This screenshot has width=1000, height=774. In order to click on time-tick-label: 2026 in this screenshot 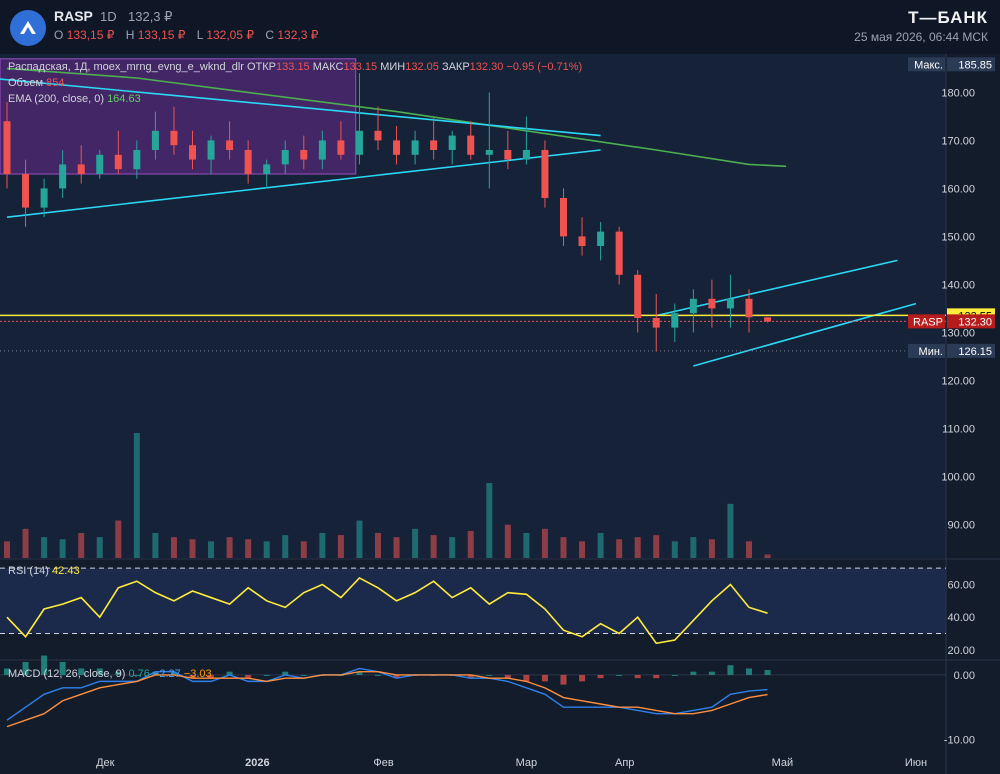, I will do `click(257, 763)`.